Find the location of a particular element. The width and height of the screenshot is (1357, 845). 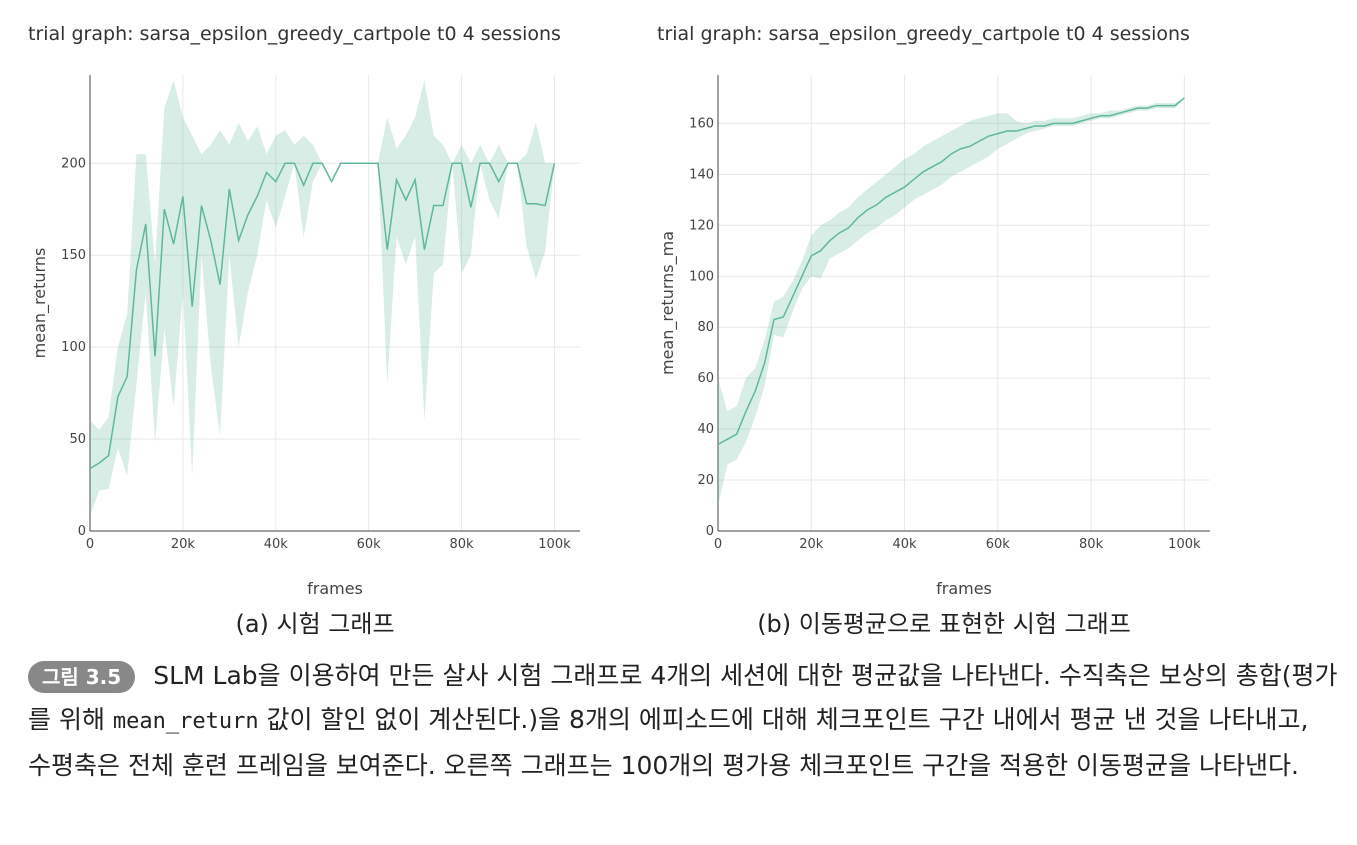

y-tick-label: 140 is located at coordinates (701, 174).